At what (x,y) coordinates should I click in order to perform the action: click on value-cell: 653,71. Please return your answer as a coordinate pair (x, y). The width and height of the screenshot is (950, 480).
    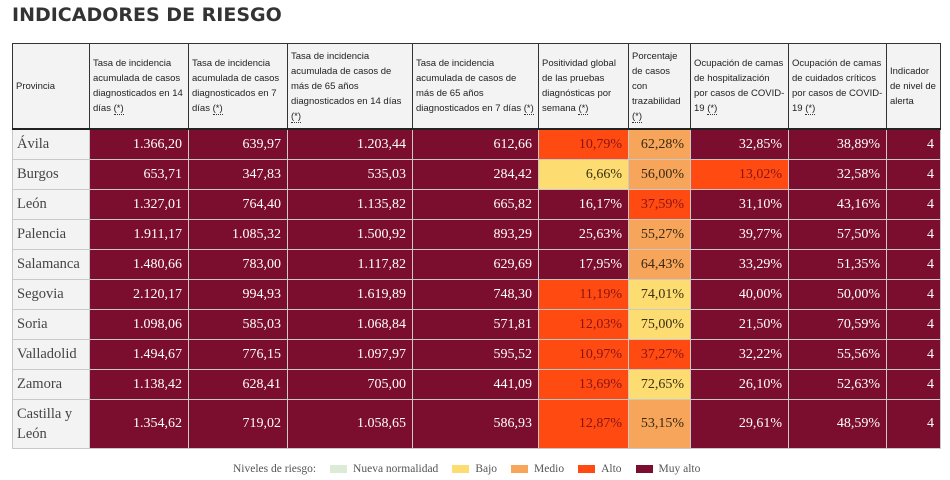
    Looking at the image, I should click on (139, 174).